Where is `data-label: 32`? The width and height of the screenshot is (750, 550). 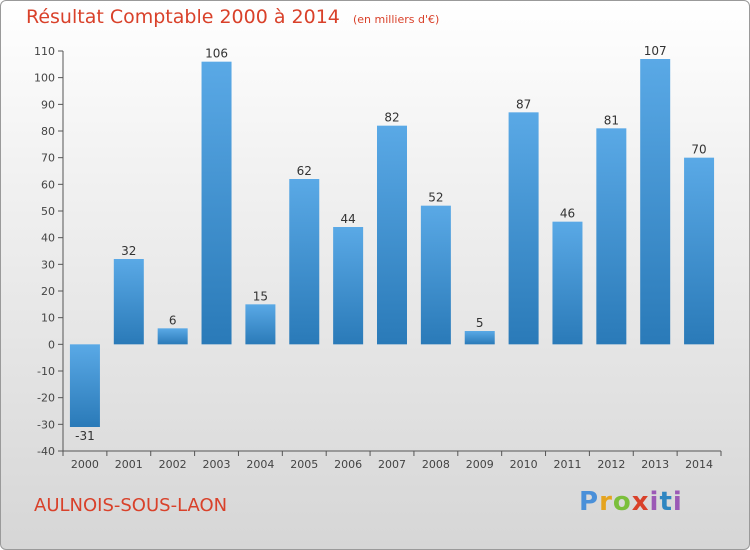
data-label: 32 is located at coordinates (128, 251).